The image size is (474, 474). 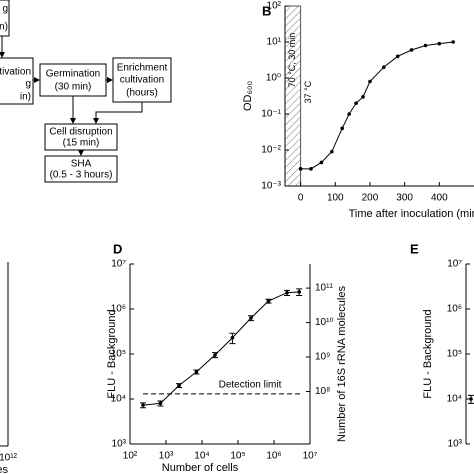 I want to click on y2-tick-label: 10⁸, so click(x=322, y=391).